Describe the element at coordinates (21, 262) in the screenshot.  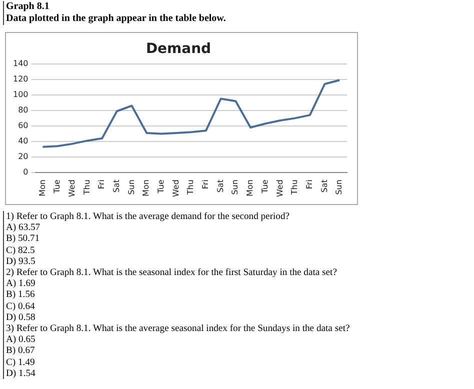
I see `text: D) 93.5` at that location.